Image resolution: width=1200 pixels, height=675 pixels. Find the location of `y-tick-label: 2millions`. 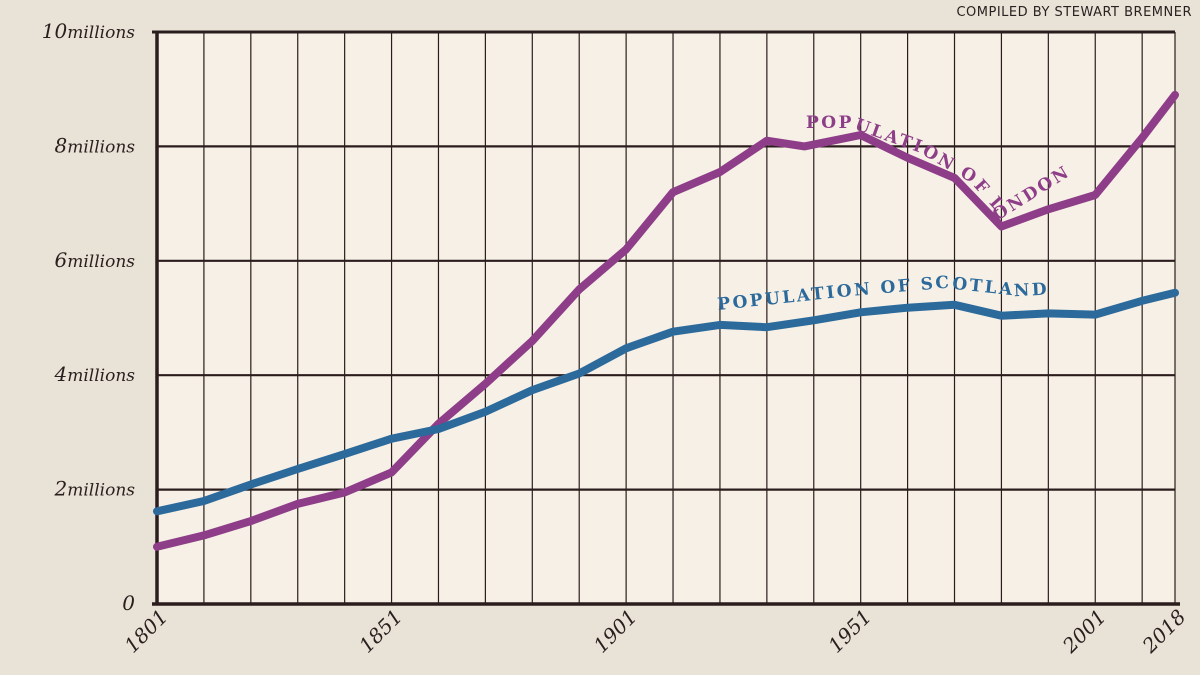

y-tick-label: 2millions is located at coordinates (94, 489).